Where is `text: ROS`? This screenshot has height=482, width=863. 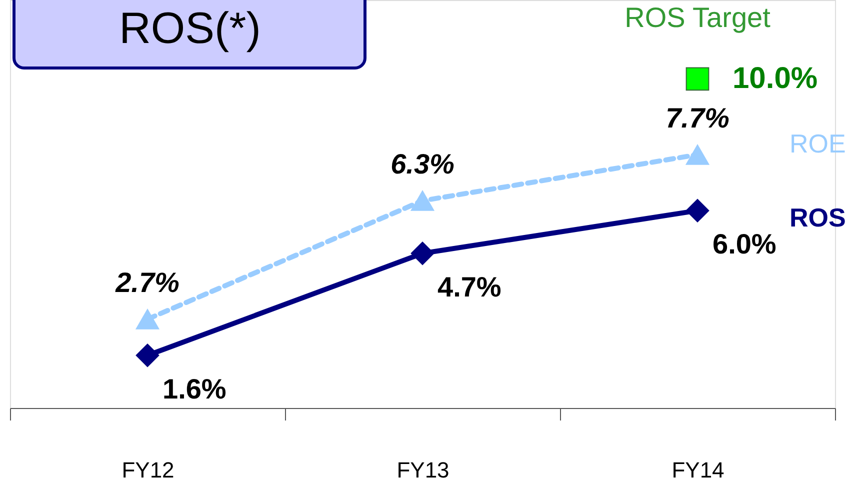
text: ROS is located at coordinates (818, 217).